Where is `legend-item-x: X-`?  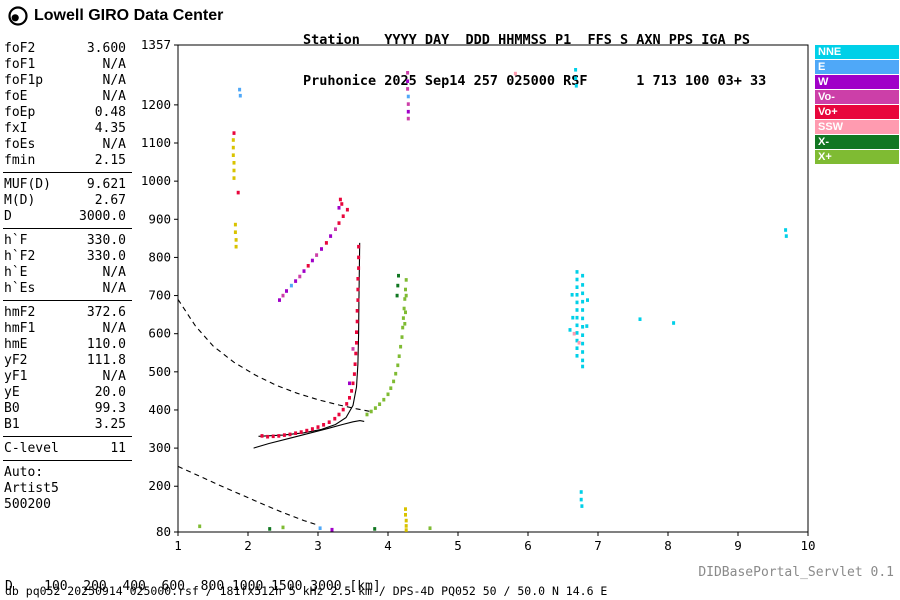 legend-item-x: X- is located at coordinates (857, 142).